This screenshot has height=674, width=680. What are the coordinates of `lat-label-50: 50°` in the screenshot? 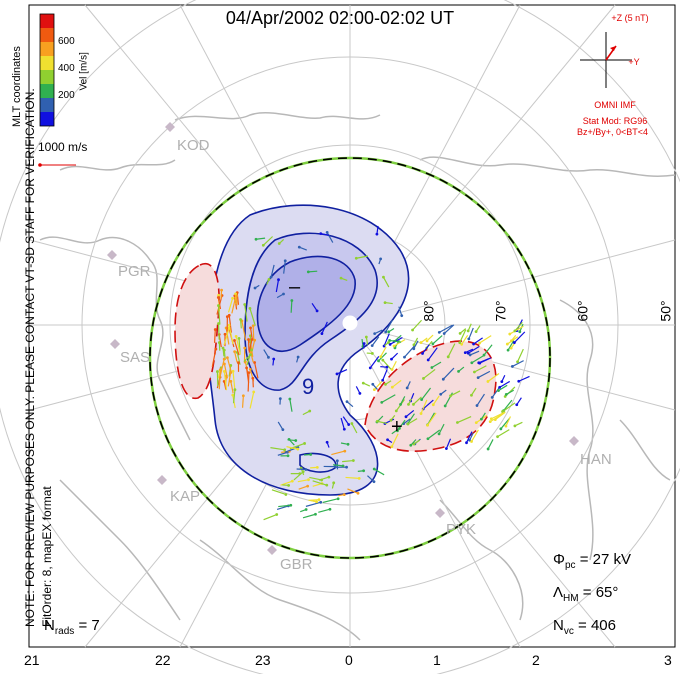 It's located at (665, 311).